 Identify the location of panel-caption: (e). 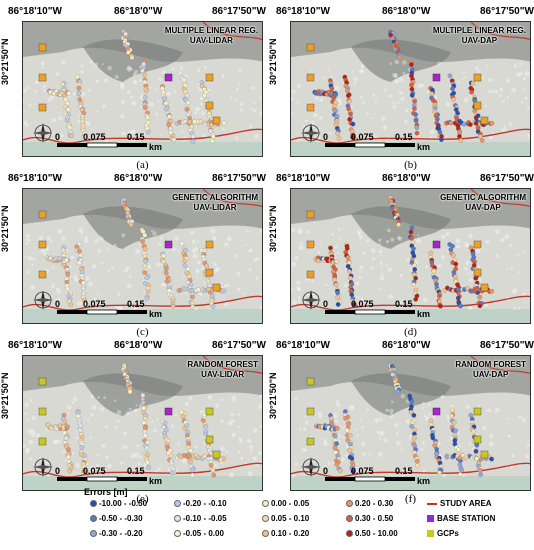
(142, 499).